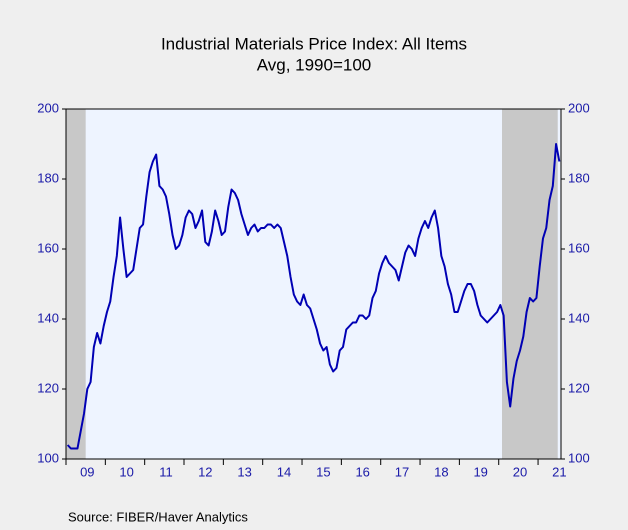 The image size is (628, 530). What do you see at coordinates (520, 471) in the screenshot?
I see `x-tick-label: 20` at bounding box center [520, 471].